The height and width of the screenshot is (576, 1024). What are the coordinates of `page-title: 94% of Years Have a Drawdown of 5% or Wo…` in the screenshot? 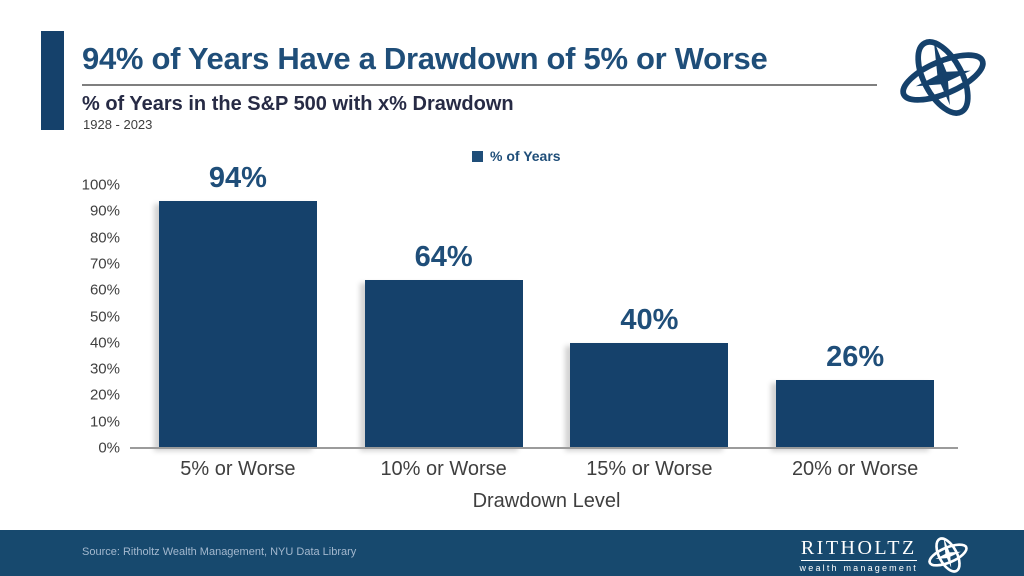 It's located at (425, 58).